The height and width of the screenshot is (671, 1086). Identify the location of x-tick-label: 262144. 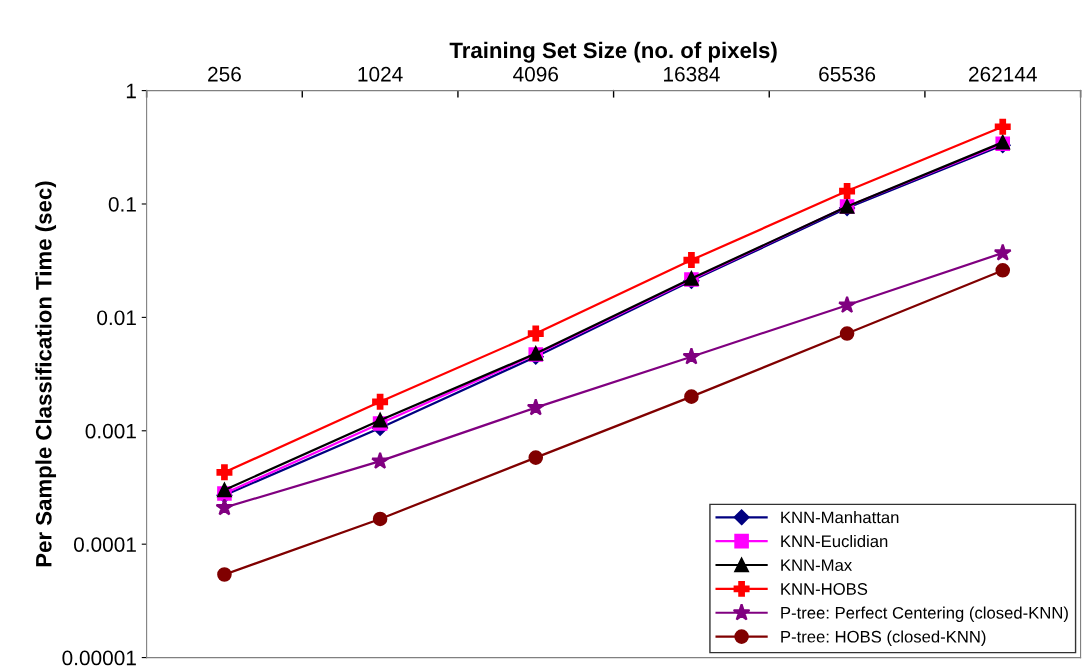
(1003, 74).